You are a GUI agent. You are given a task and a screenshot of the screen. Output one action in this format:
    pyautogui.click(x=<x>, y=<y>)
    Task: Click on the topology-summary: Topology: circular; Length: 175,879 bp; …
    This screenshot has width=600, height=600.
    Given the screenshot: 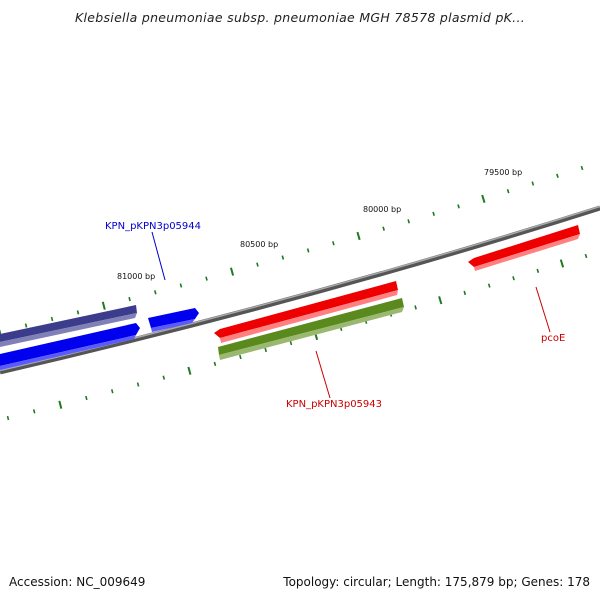 What is the action you would take?
    pyautogui.click(x=436, y=582)
    